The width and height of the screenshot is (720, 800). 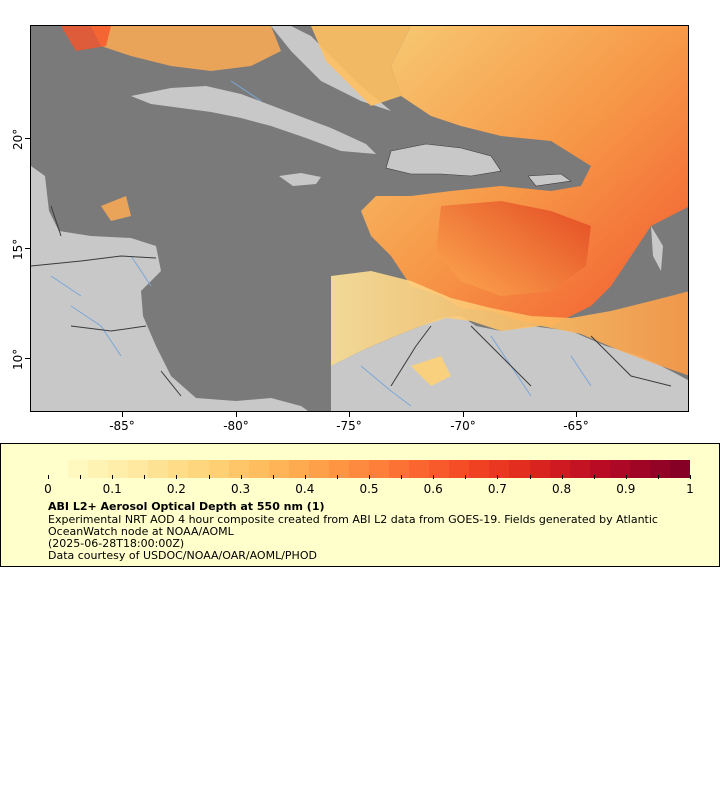 I want to click on land-cuba, so click(x=253, y=120).